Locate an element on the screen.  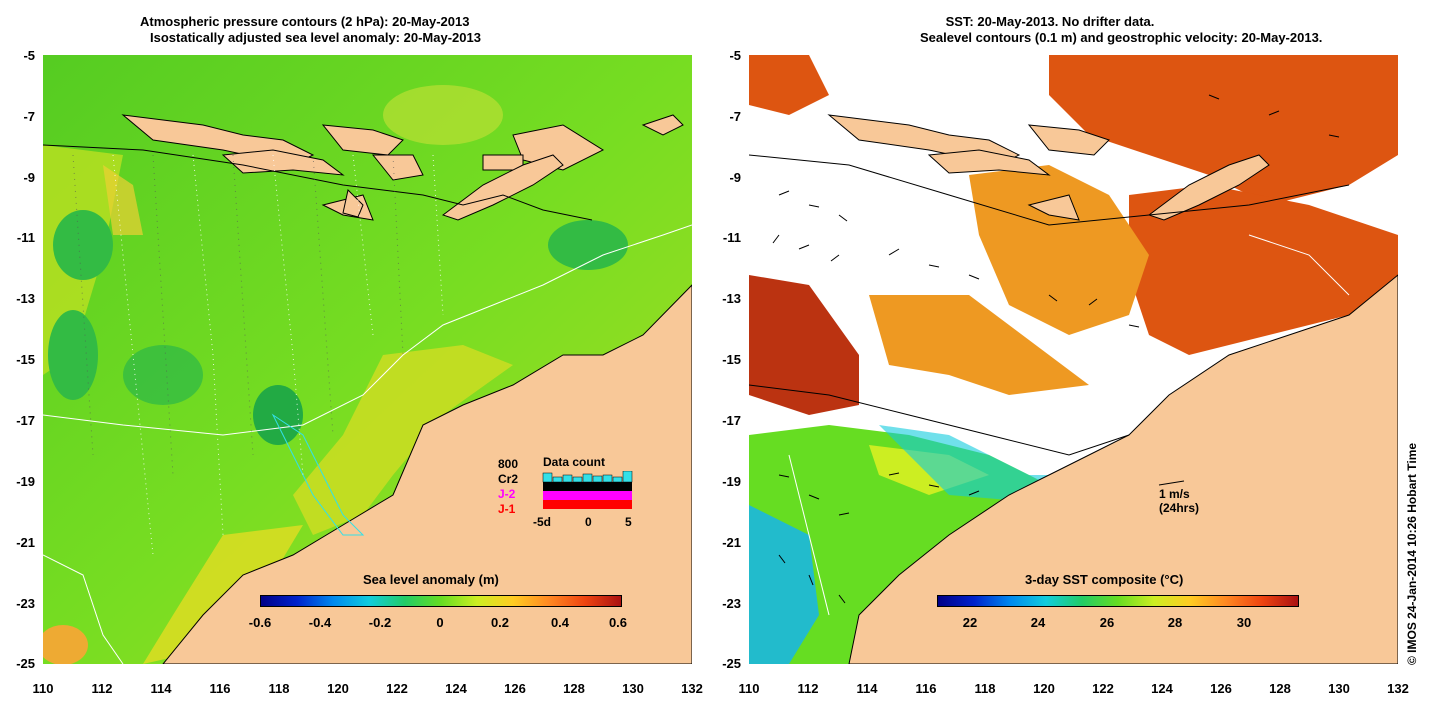
left-ytick: -7 is located at coordinates (29, 116).